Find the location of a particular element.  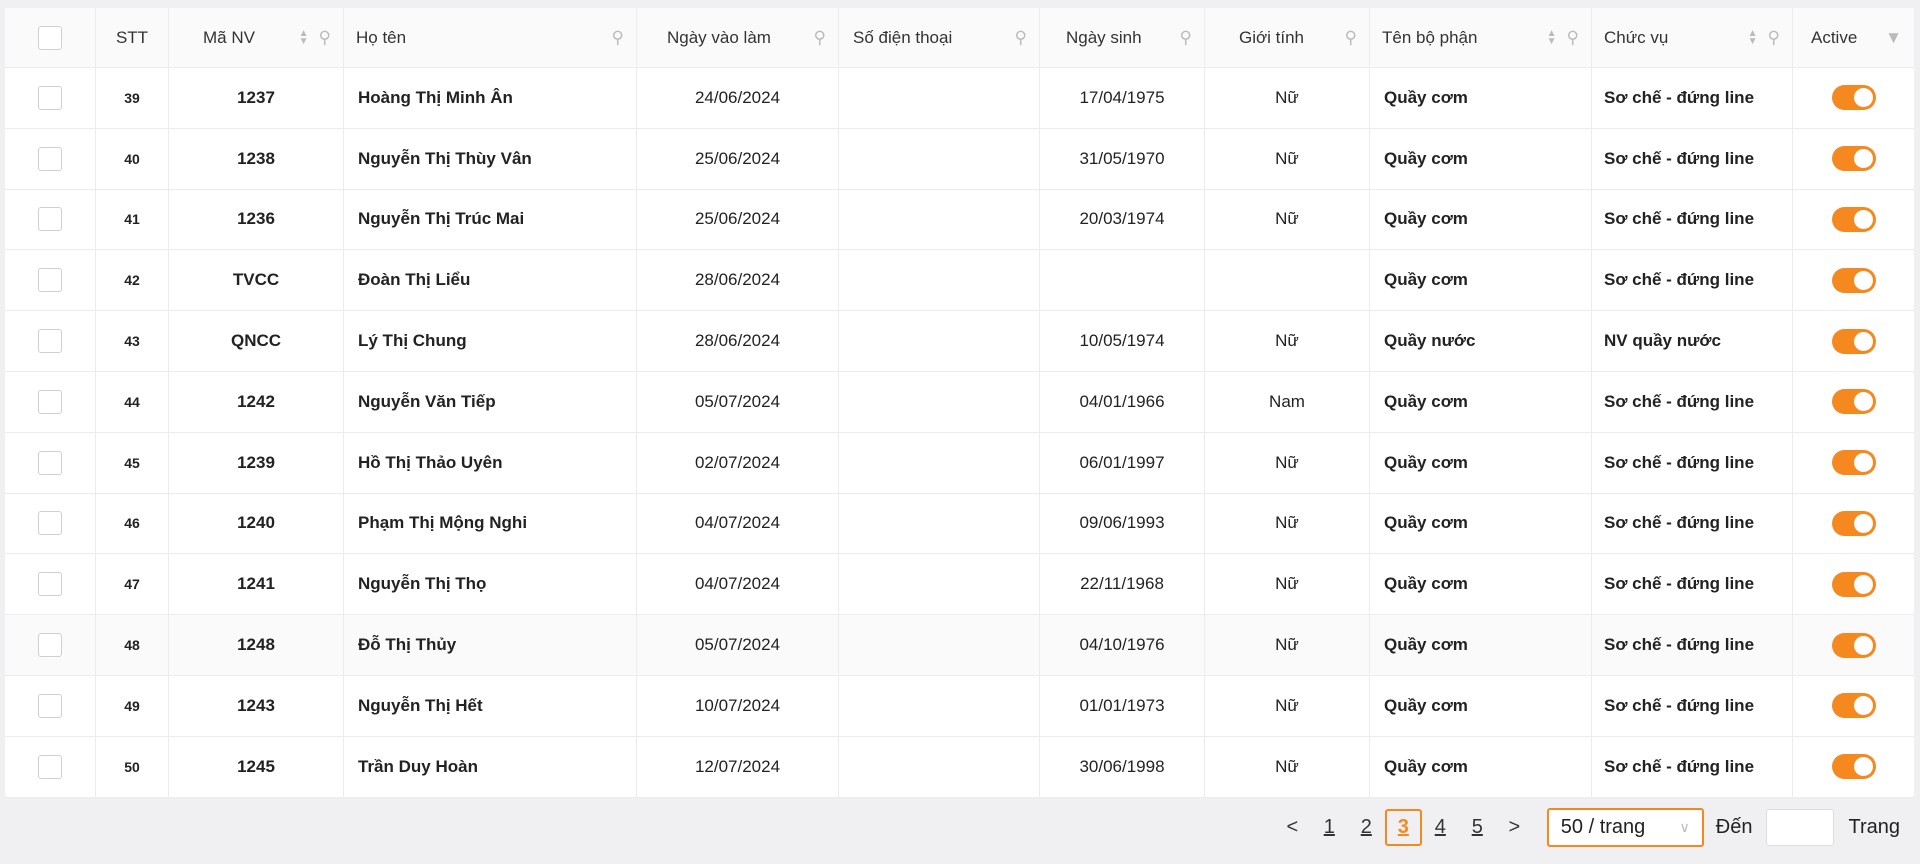

cell-ns: 20/03/1974 is located at coordinates (1122, 219).